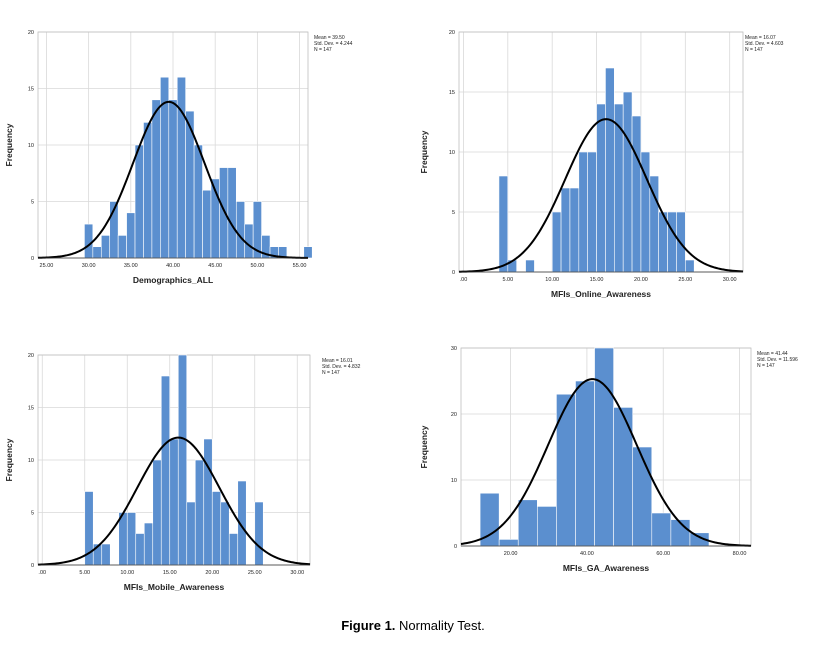 The height and width of the screenshot is (646, 826). What do you see at coordinates (173, 280) in the screenshot?
I see `x-axis-label: Demographics_ALL` at bounding box center [173, 280].